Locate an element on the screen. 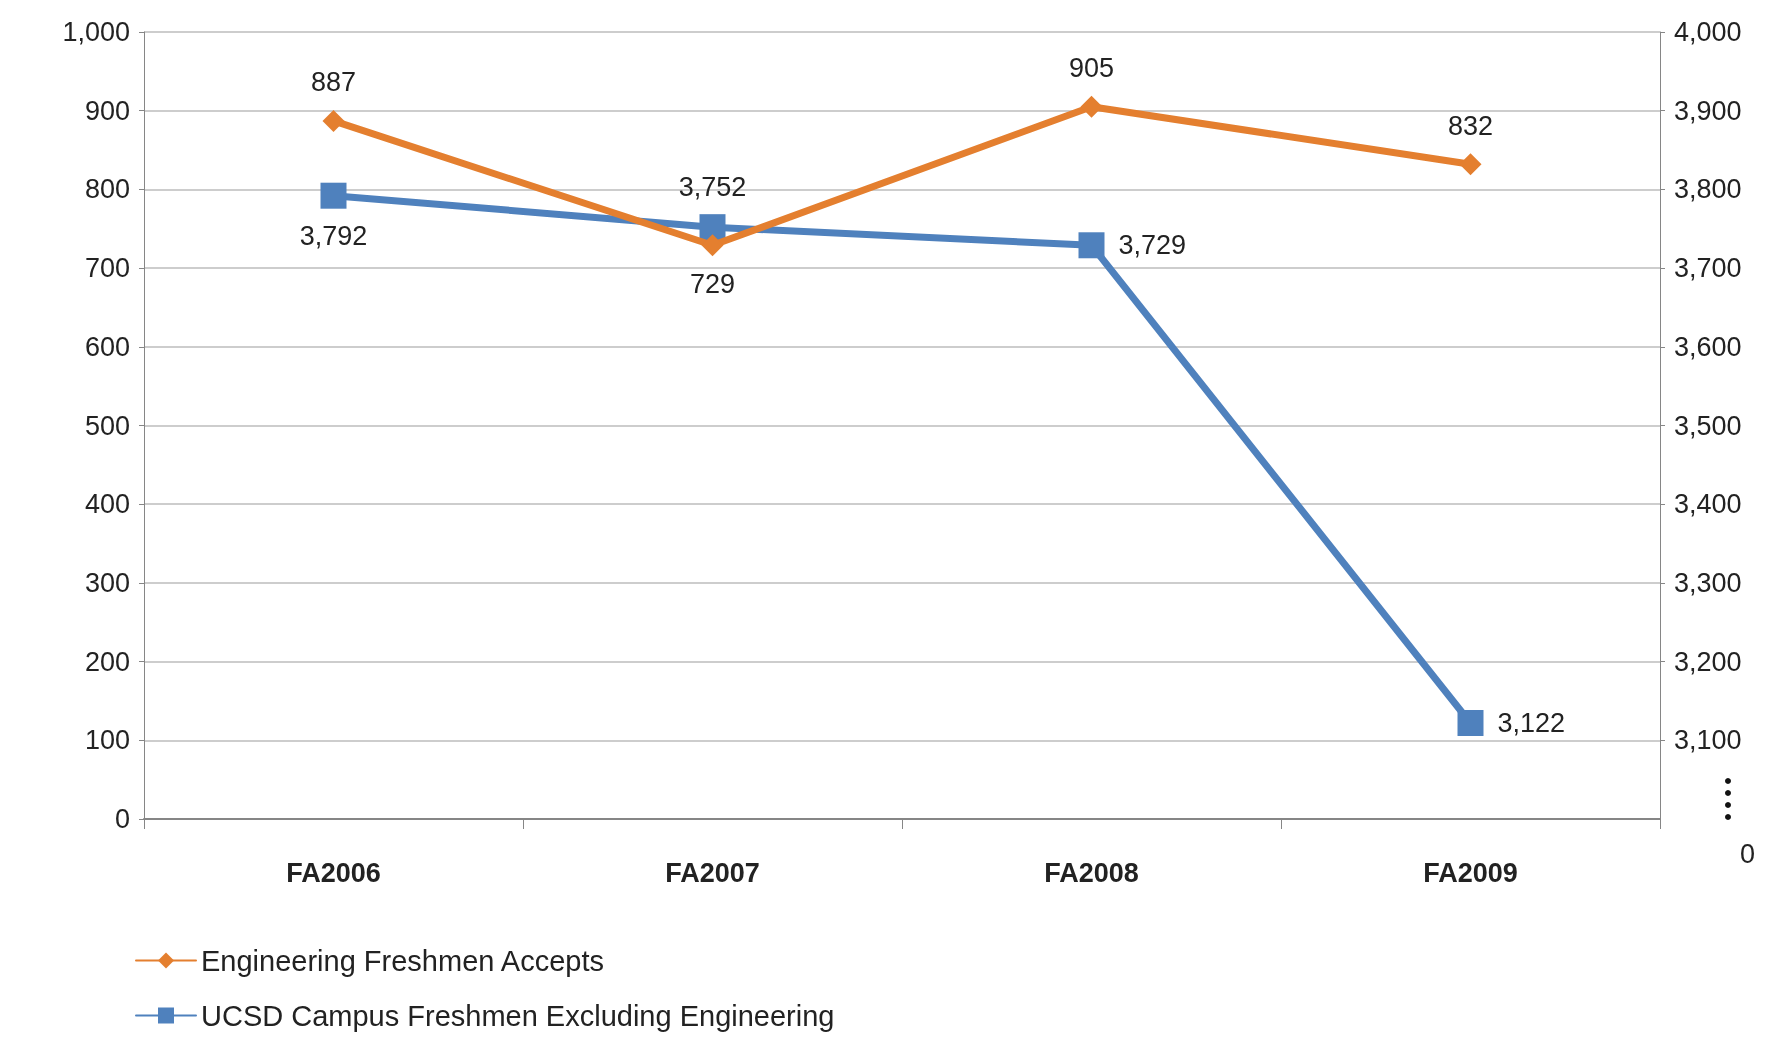 Image resolution: width=1783 pixels, height=1037 pixels. y-tick-label: 300 is located at coordinates (107, 582).